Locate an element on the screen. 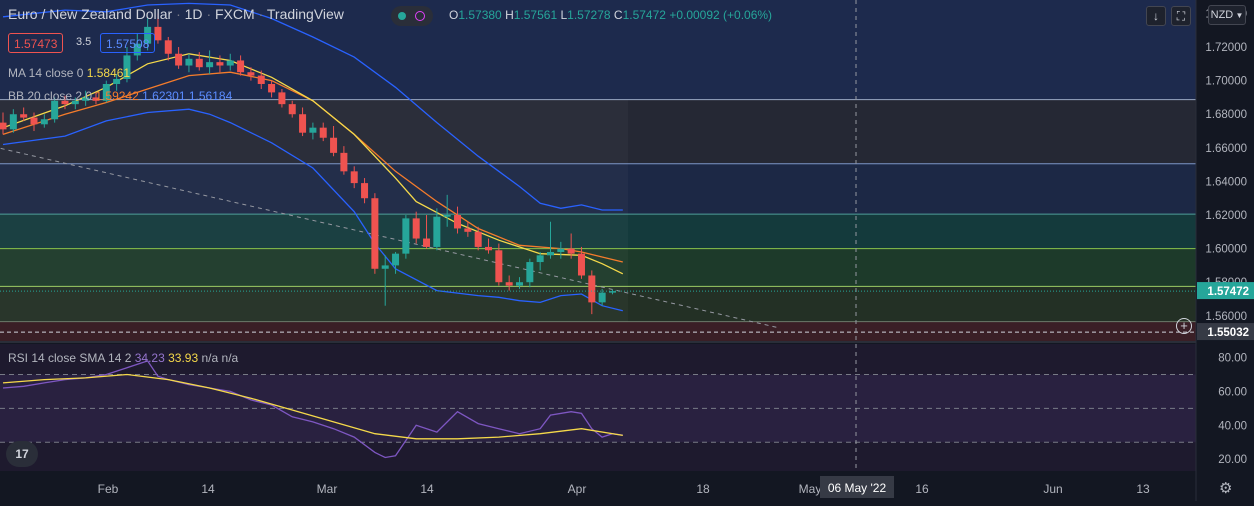 This screenshot has width=1254, height=506. time-axis-label: Feb is located at coordinates (108, 489).